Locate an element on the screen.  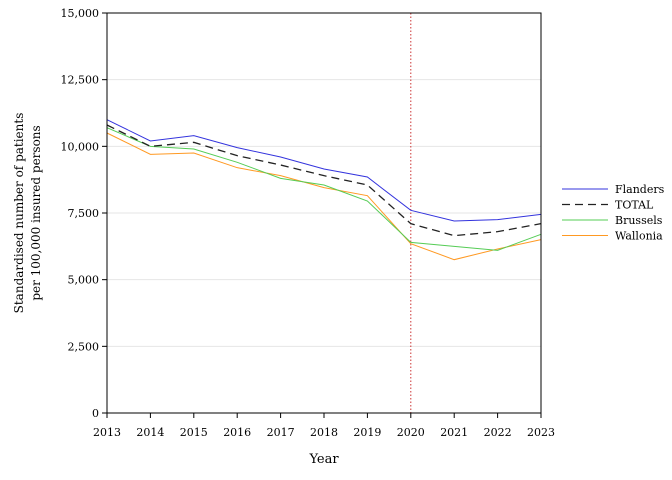
y-tick-label: 7,500 is located at coordinates (84, 213).